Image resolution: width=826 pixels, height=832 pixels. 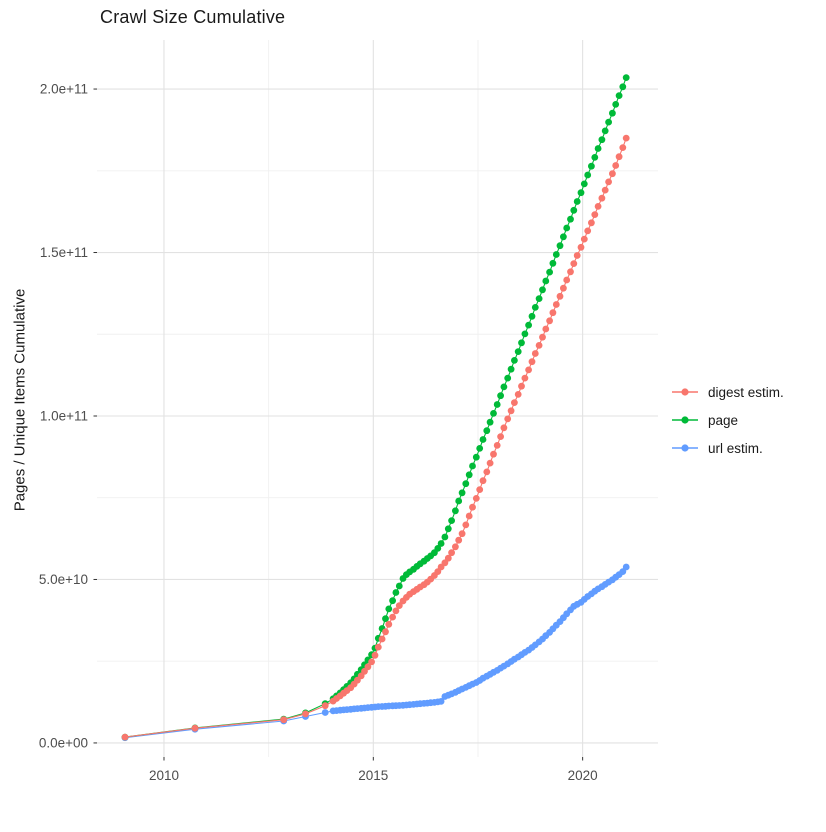 I want to click on chart-title: Crawl Size Cumulative, so click(x=193, y=17).